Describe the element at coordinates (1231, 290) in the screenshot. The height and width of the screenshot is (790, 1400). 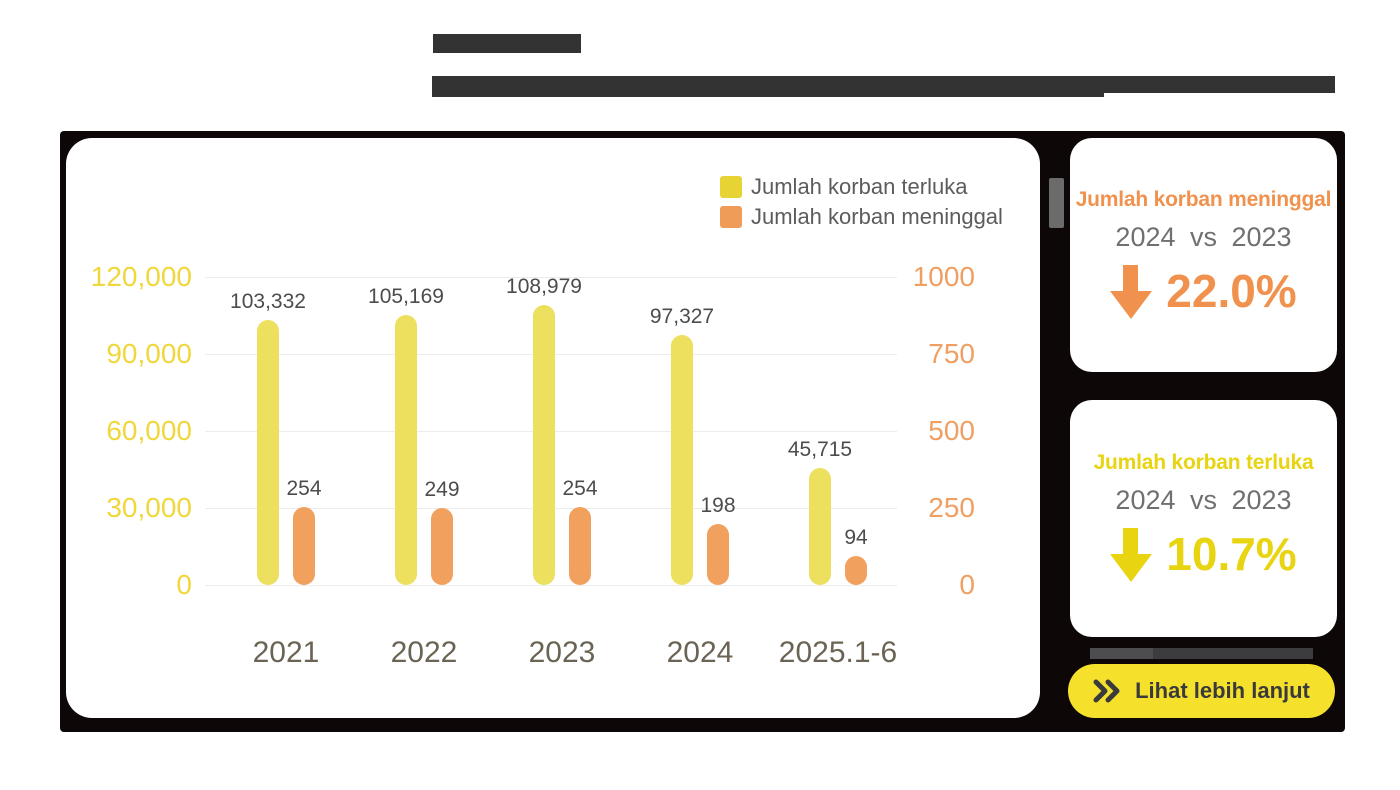
I see `stat-card-value: 22.0%` at that location.